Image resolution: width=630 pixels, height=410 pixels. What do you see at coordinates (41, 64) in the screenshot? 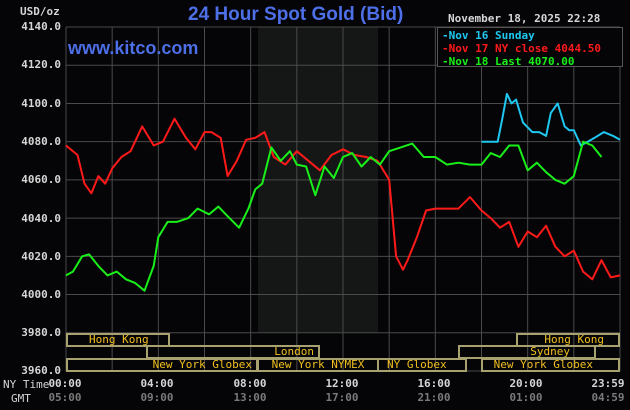
I see `y-tick-label: 4120.0` at bounding box center [41, 64].